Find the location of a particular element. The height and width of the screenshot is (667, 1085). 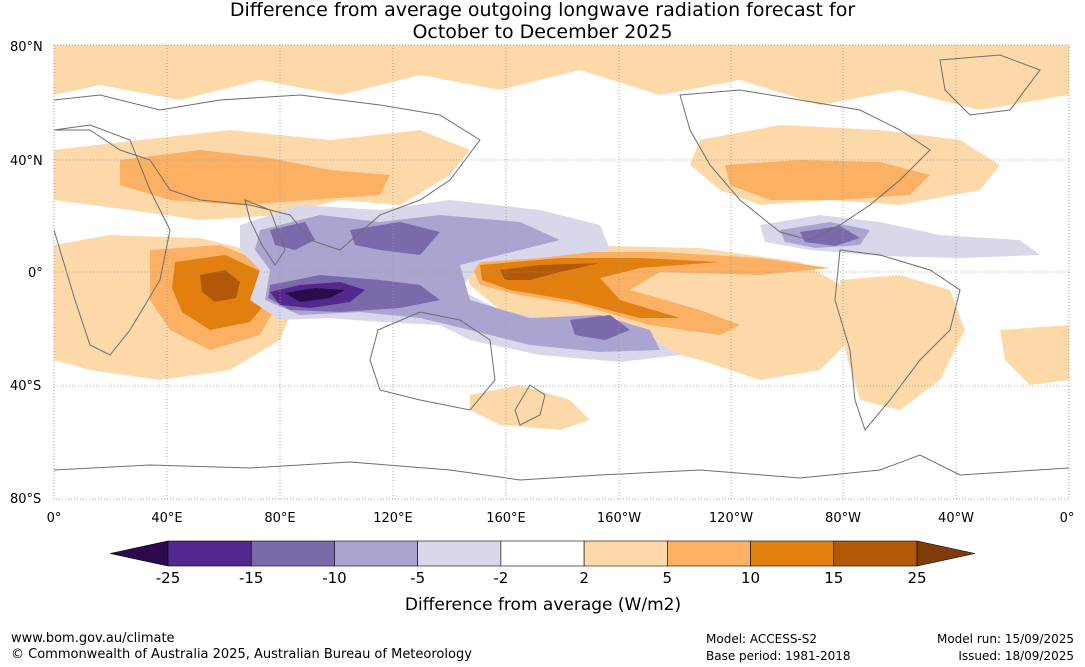

colorbar-tick-label: 2 is located at coordinates (584, 578).